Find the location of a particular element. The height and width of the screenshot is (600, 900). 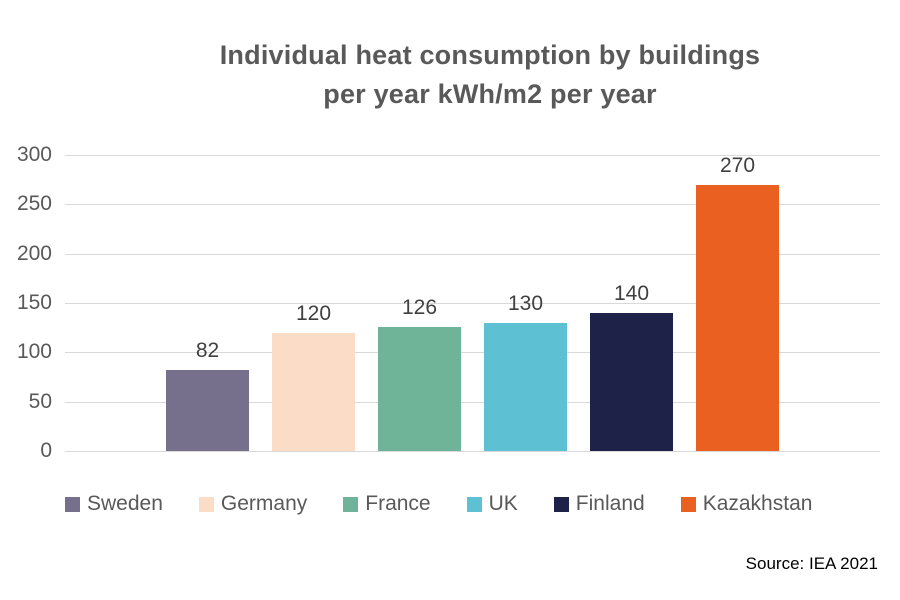

legend-swatch-germany is located at coordinates (206, 504).